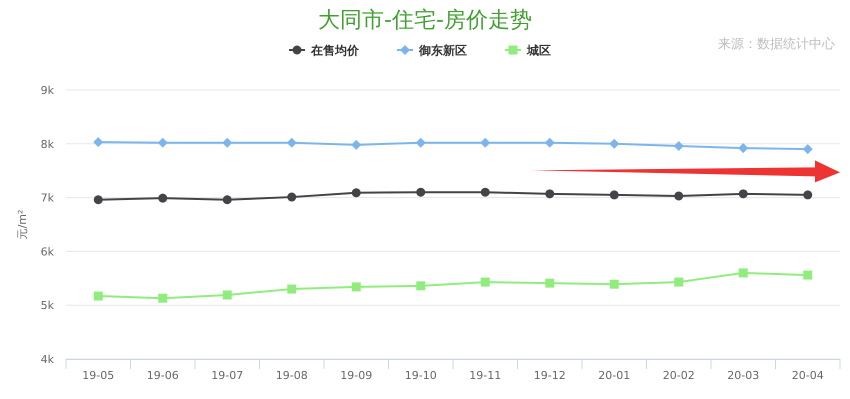 The width and height of the screenshot is (850, 399). I want to click on y-tick-label: 6k, so click(47, 251).